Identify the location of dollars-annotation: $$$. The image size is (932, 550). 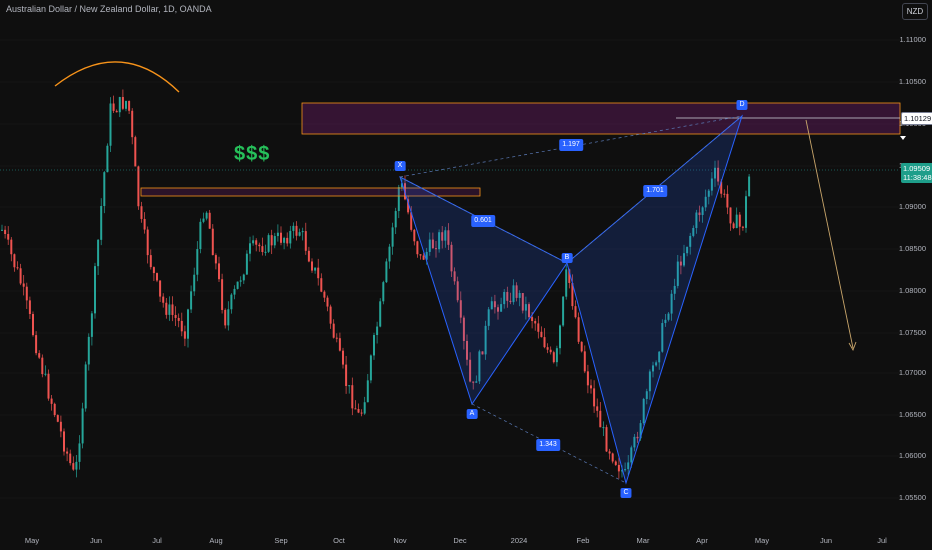
(252, 154).